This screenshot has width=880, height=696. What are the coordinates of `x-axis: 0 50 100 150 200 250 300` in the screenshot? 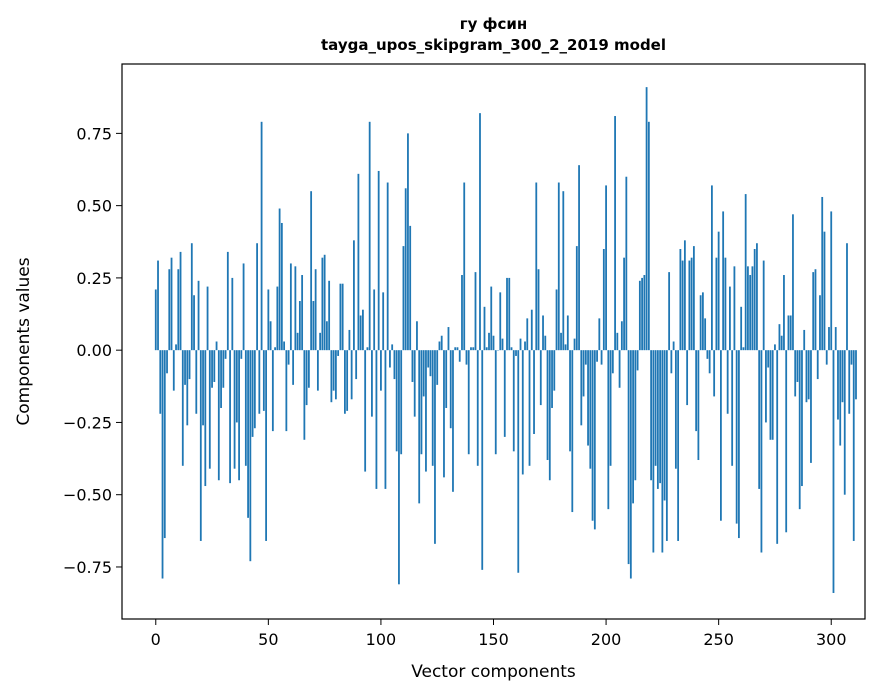 It's located at (499, 634).